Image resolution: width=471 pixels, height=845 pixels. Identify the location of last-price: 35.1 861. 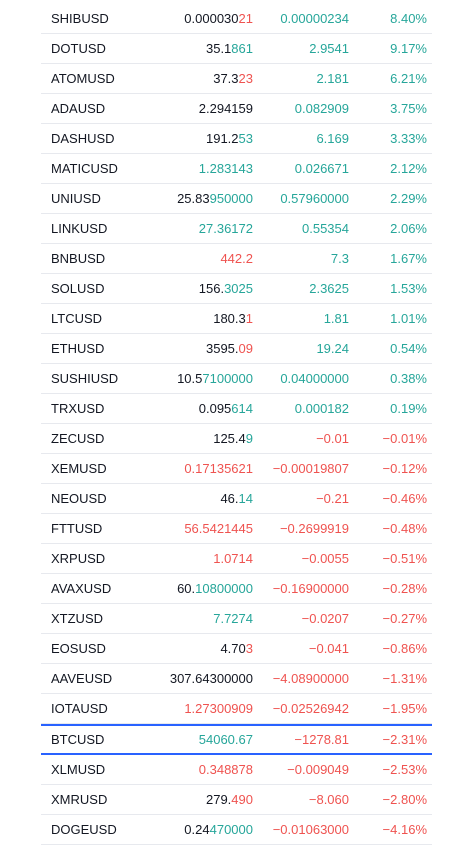
(229, 48).